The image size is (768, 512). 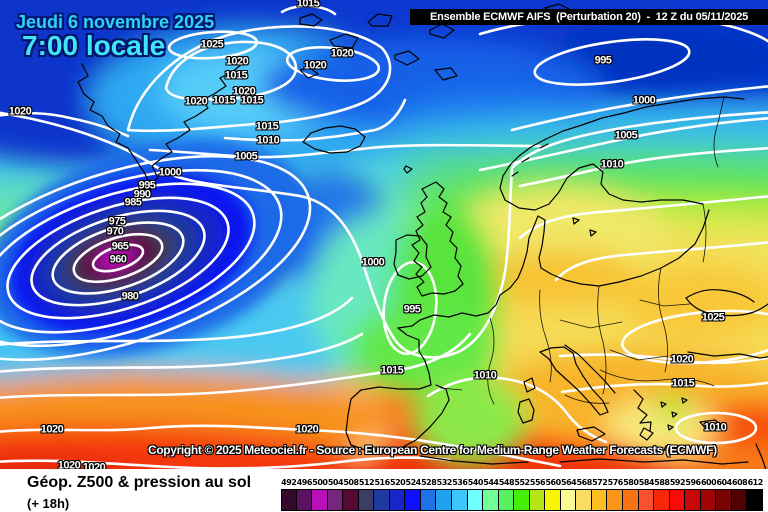 What do you see at coordinates (662, 482) in the screenshot?
I see `colorbar-value: 588` at bounding box center [662, 482].